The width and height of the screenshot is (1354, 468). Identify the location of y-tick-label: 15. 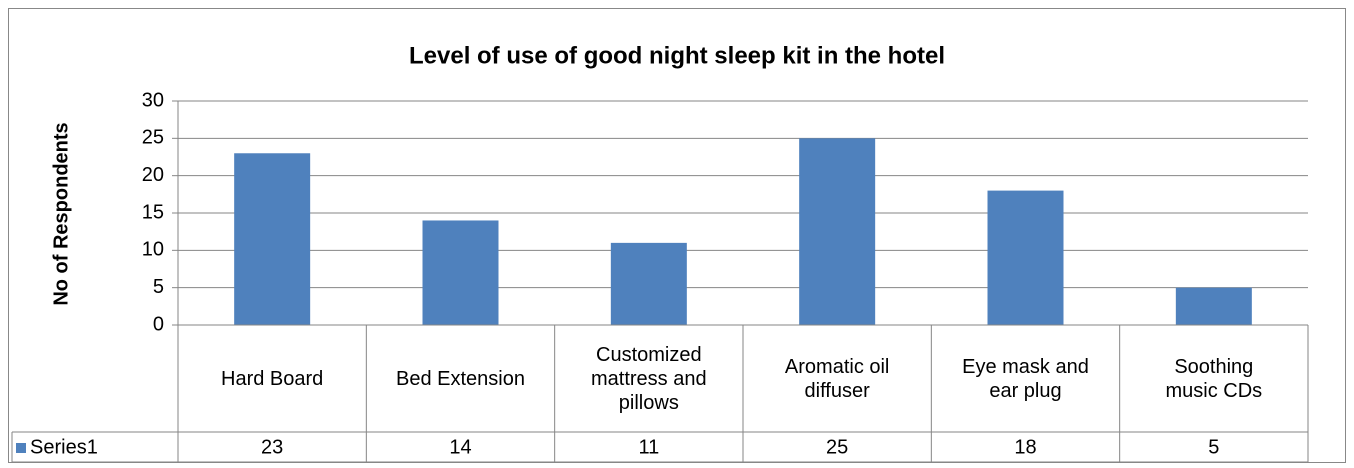
(153, 212).